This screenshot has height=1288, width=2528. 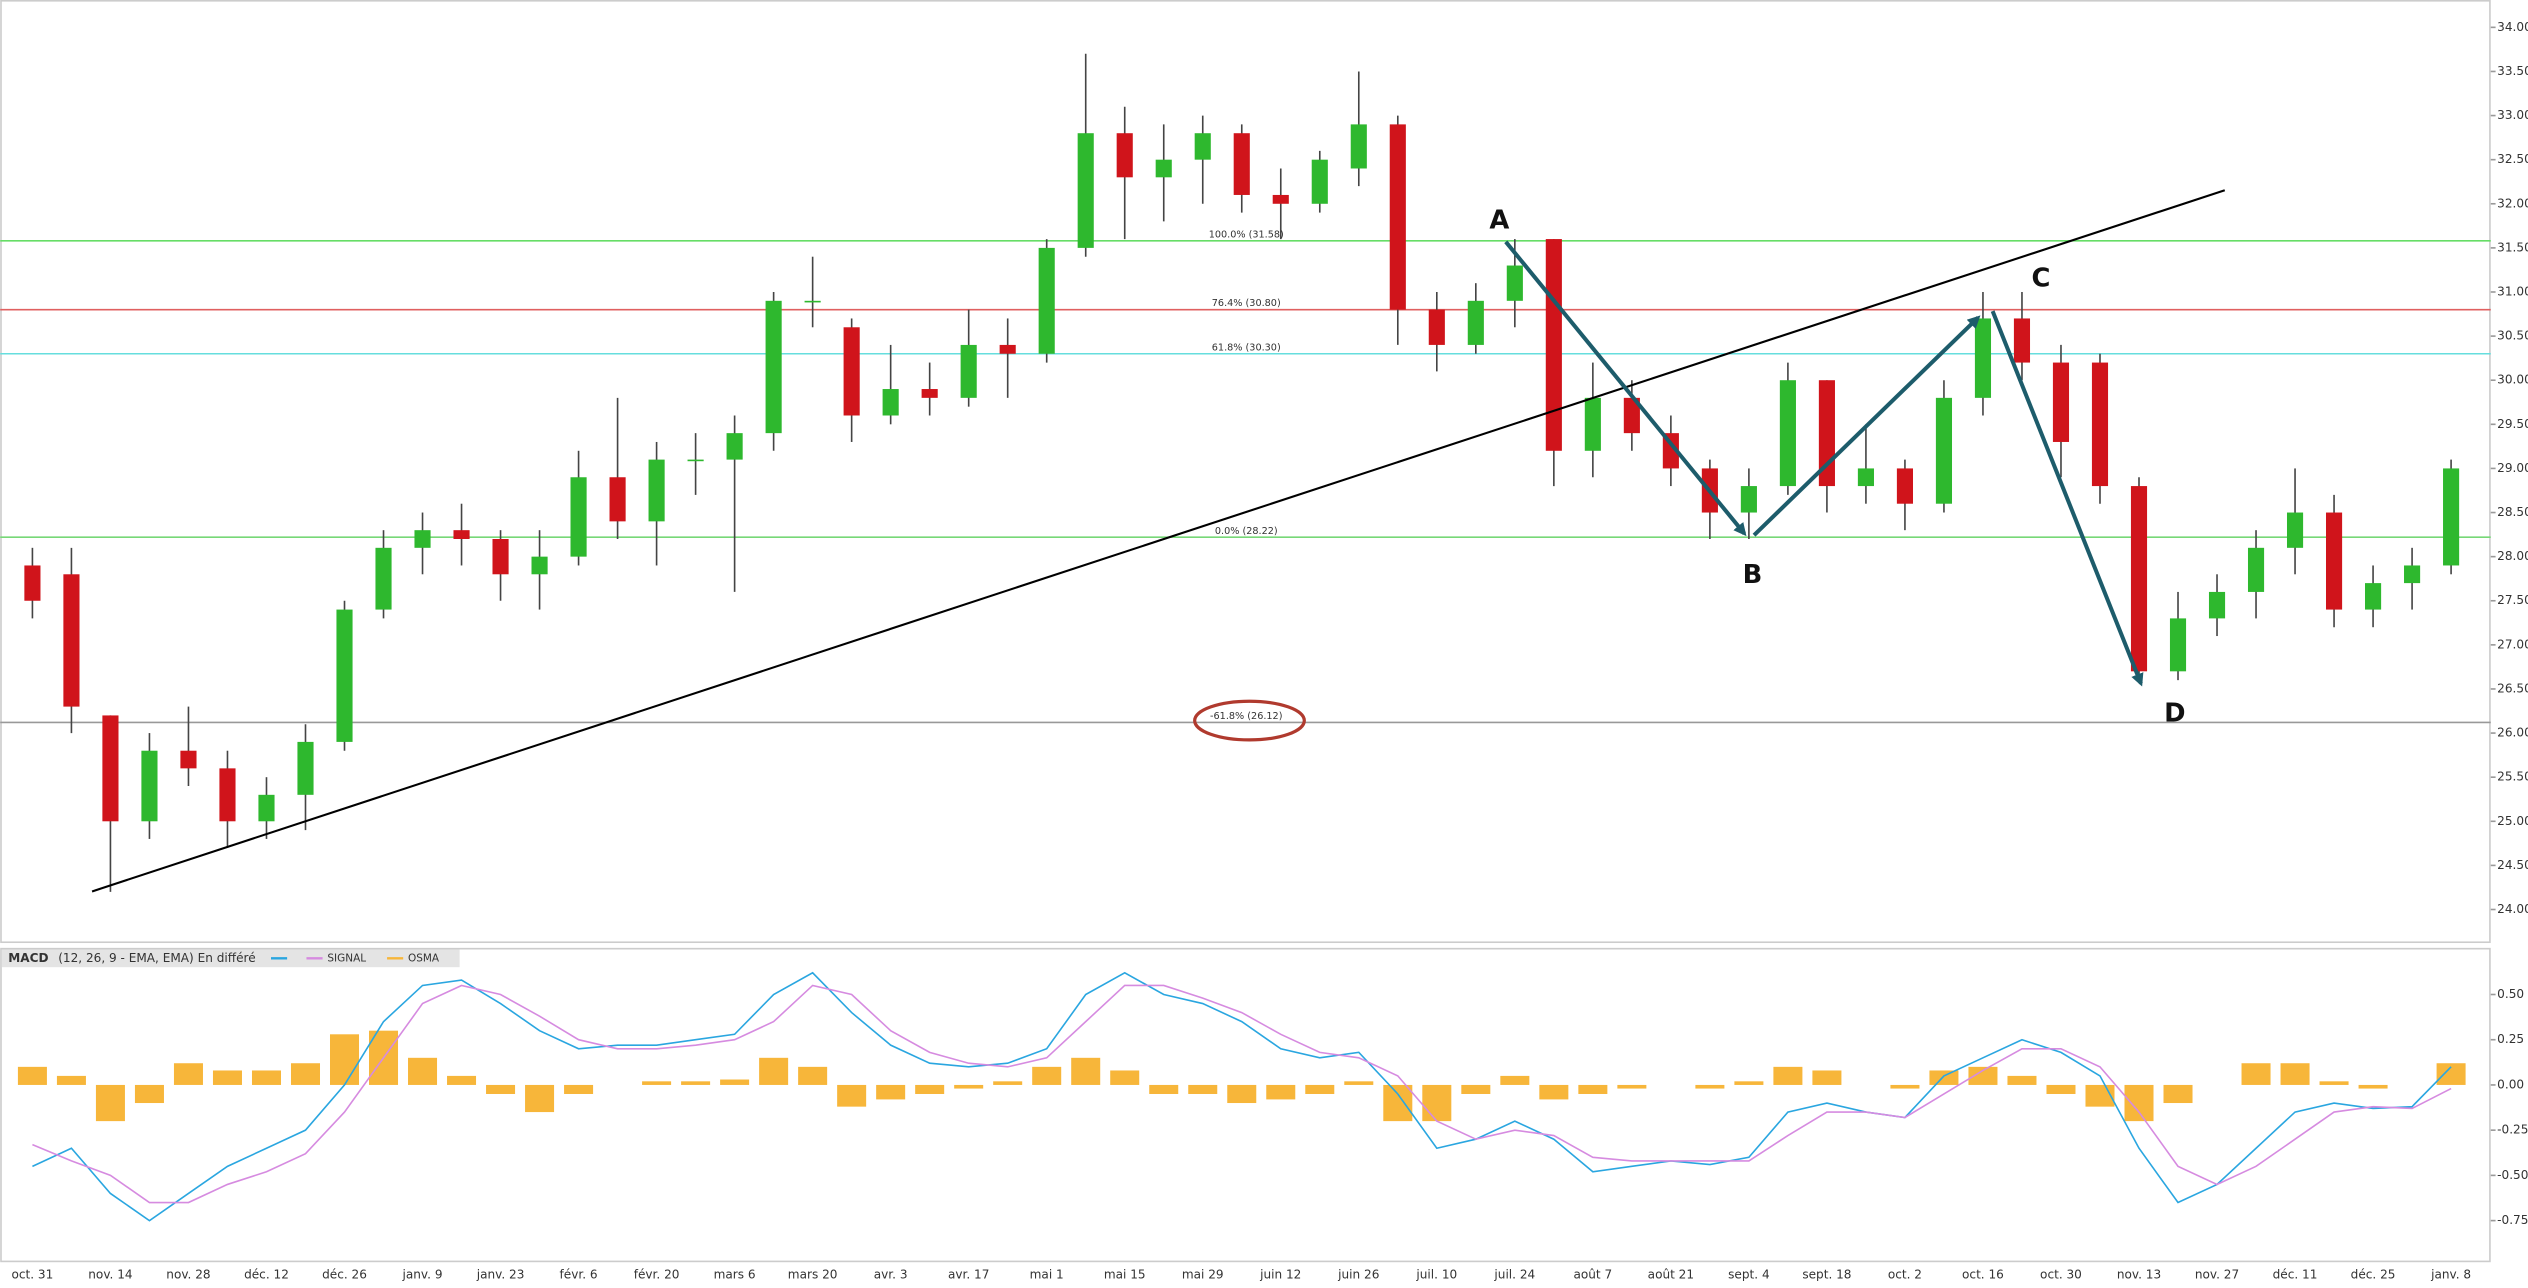 What do you see at coordinates (2174, 714) in the screenshot?
I see `wave-label: D` at bounding box center [2174, 714].